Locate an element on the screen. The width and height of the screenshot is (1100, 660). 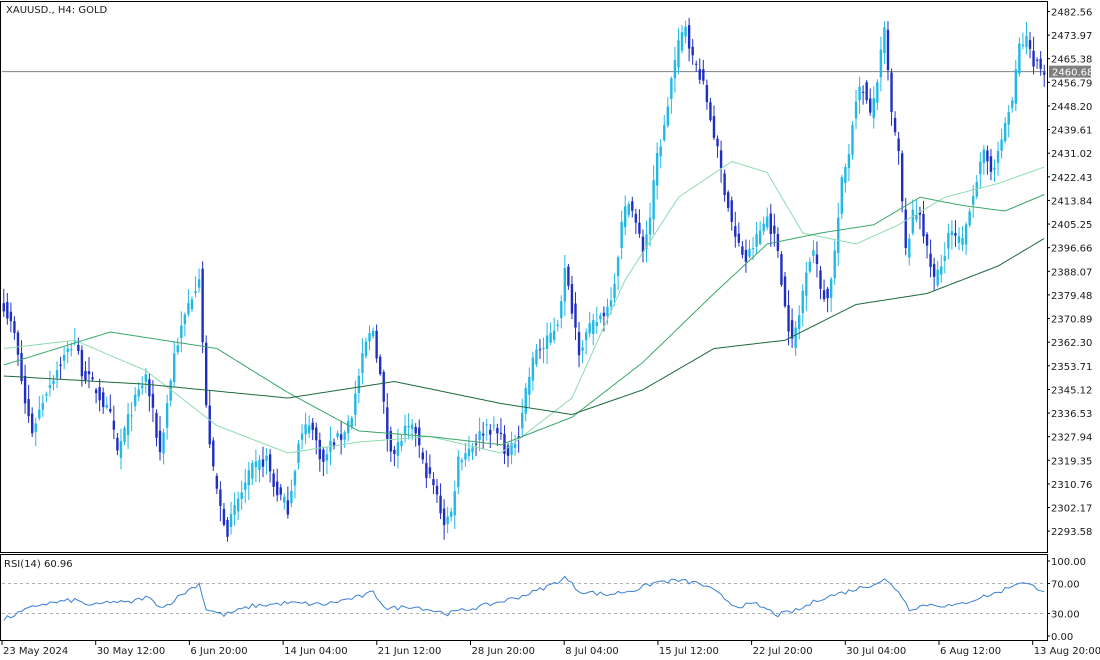
rsi-tick-label: 70.00 is located at coordinates (1065, 585).